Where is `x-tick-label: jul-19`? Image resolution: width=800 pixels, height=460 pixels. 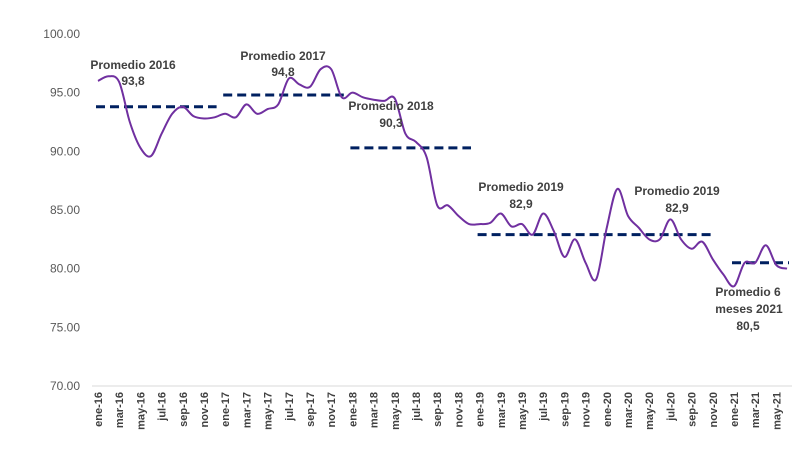 x-tick-label: jul-19 is located at coordinates (544, 407).